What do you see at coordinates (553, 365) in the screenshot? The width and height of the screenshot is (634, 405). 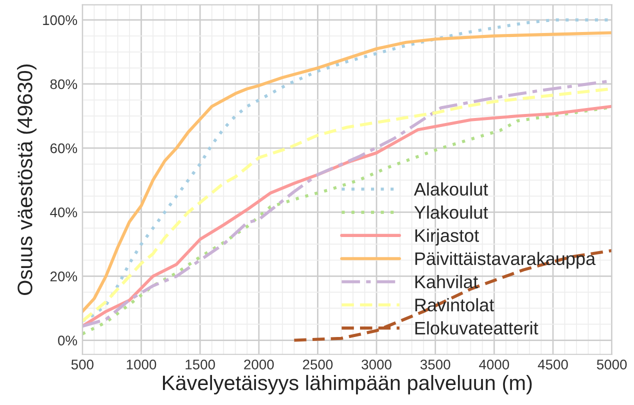 I see `x-tick-label: 4500` at bounding box center [553, 365].